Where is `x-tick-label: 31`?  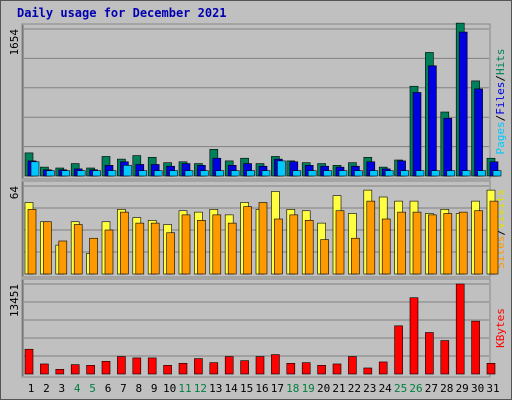 x-tick-label: 31 is located at coordinates (492, 388).